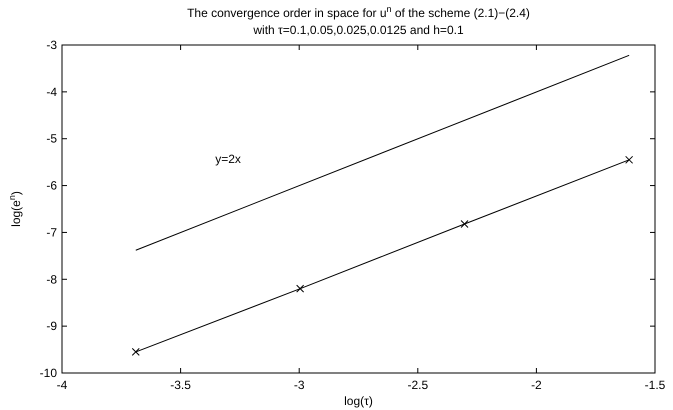  Describe the element at coordinates (52, 91) in the screenshot. I see `y-tick-label: -4` at that location.